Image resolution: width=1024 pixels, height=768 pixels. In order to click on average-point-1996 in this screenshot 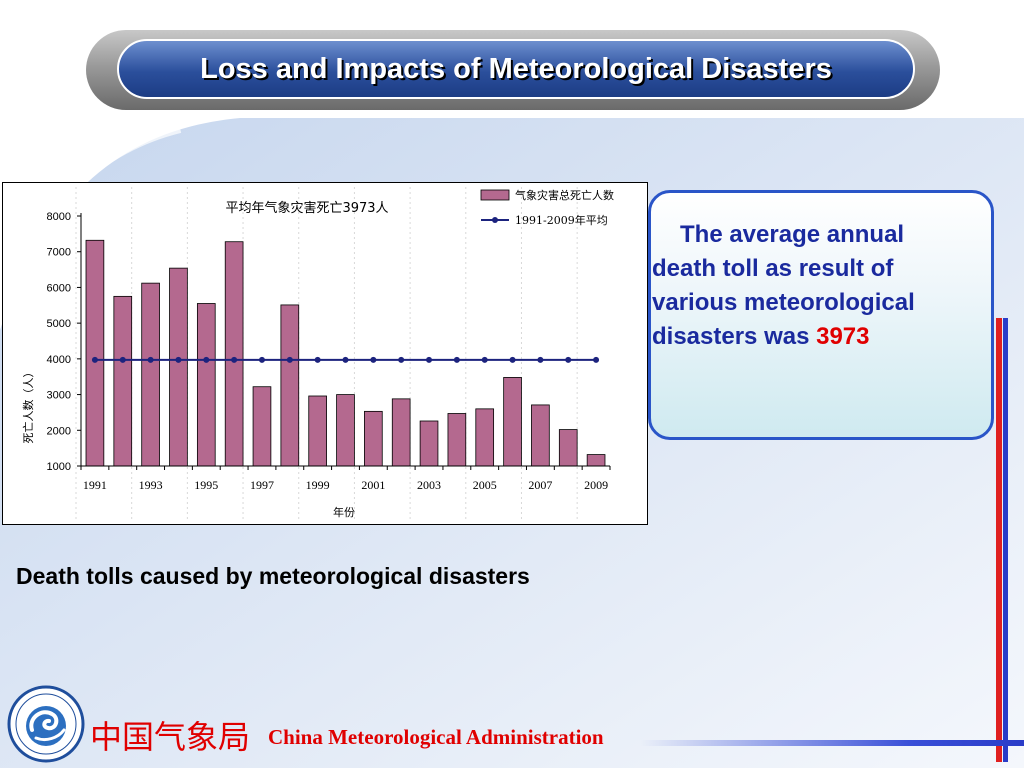, I will do `click(234, 359)`.